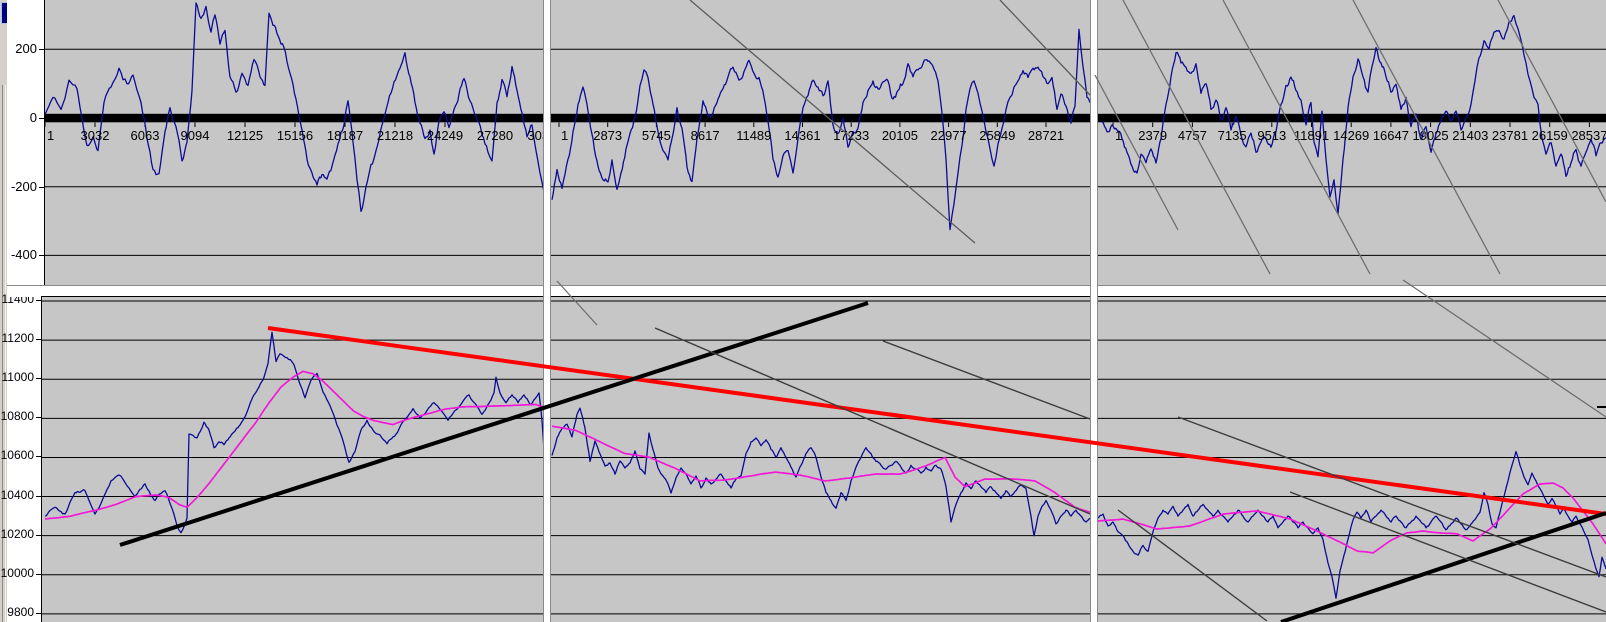 This screenshot has height=622, width=1606. What do you see at coordinates (17, 533) in the screenshot?
I see `y-axis-tick-label: 10200` at bounding box center [17, 533].